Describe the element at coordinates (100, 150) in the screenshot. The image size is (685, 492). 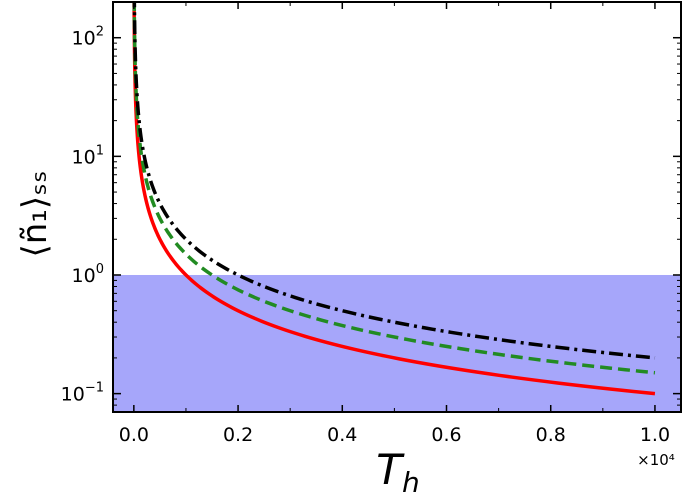
I see `y-tick-exponent: 1` at that location.